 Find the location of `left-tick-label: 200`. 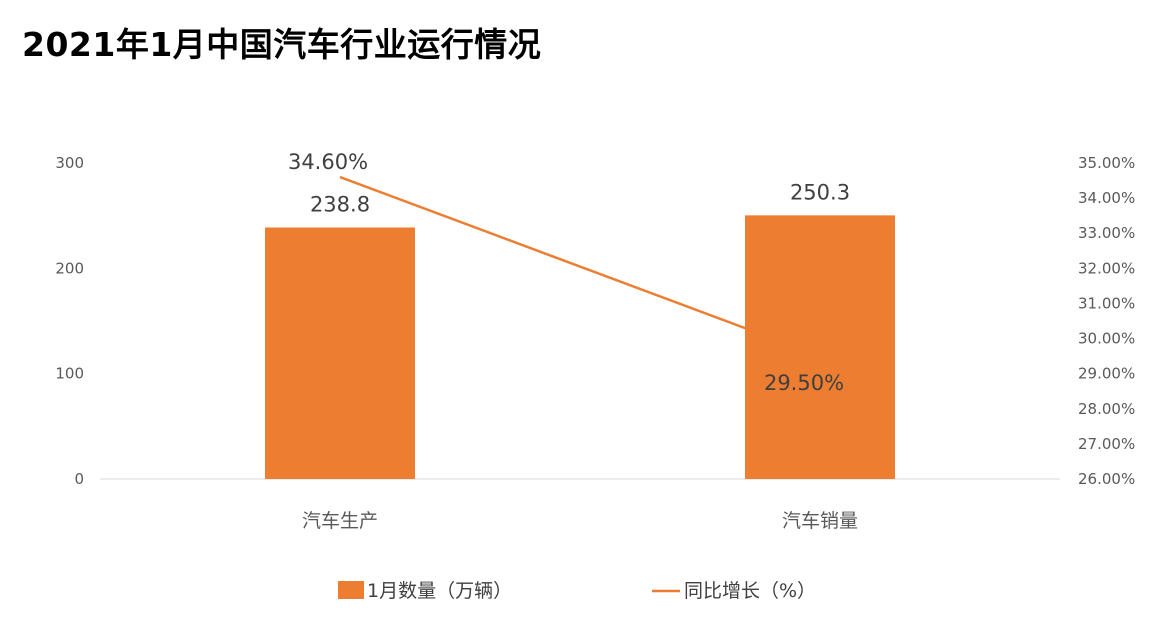

left-tick-label: 200 is located at coordinates (69, 268).